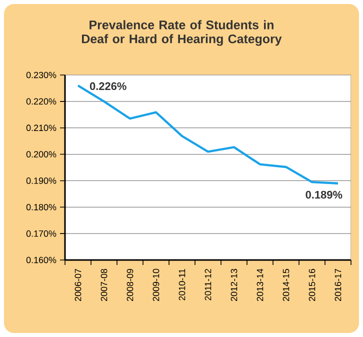 This screenshot has width=363, height=337. Describe the element at coordinates (108, 86) in the screenshot. I see `annotation: 0.226%` at that location.